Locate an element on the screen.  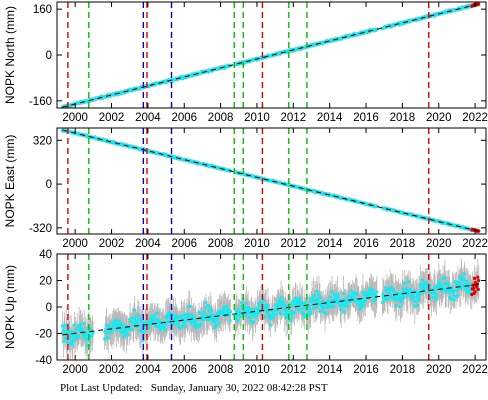
y-tick-label: 320 is located at coordinates (42, 141).